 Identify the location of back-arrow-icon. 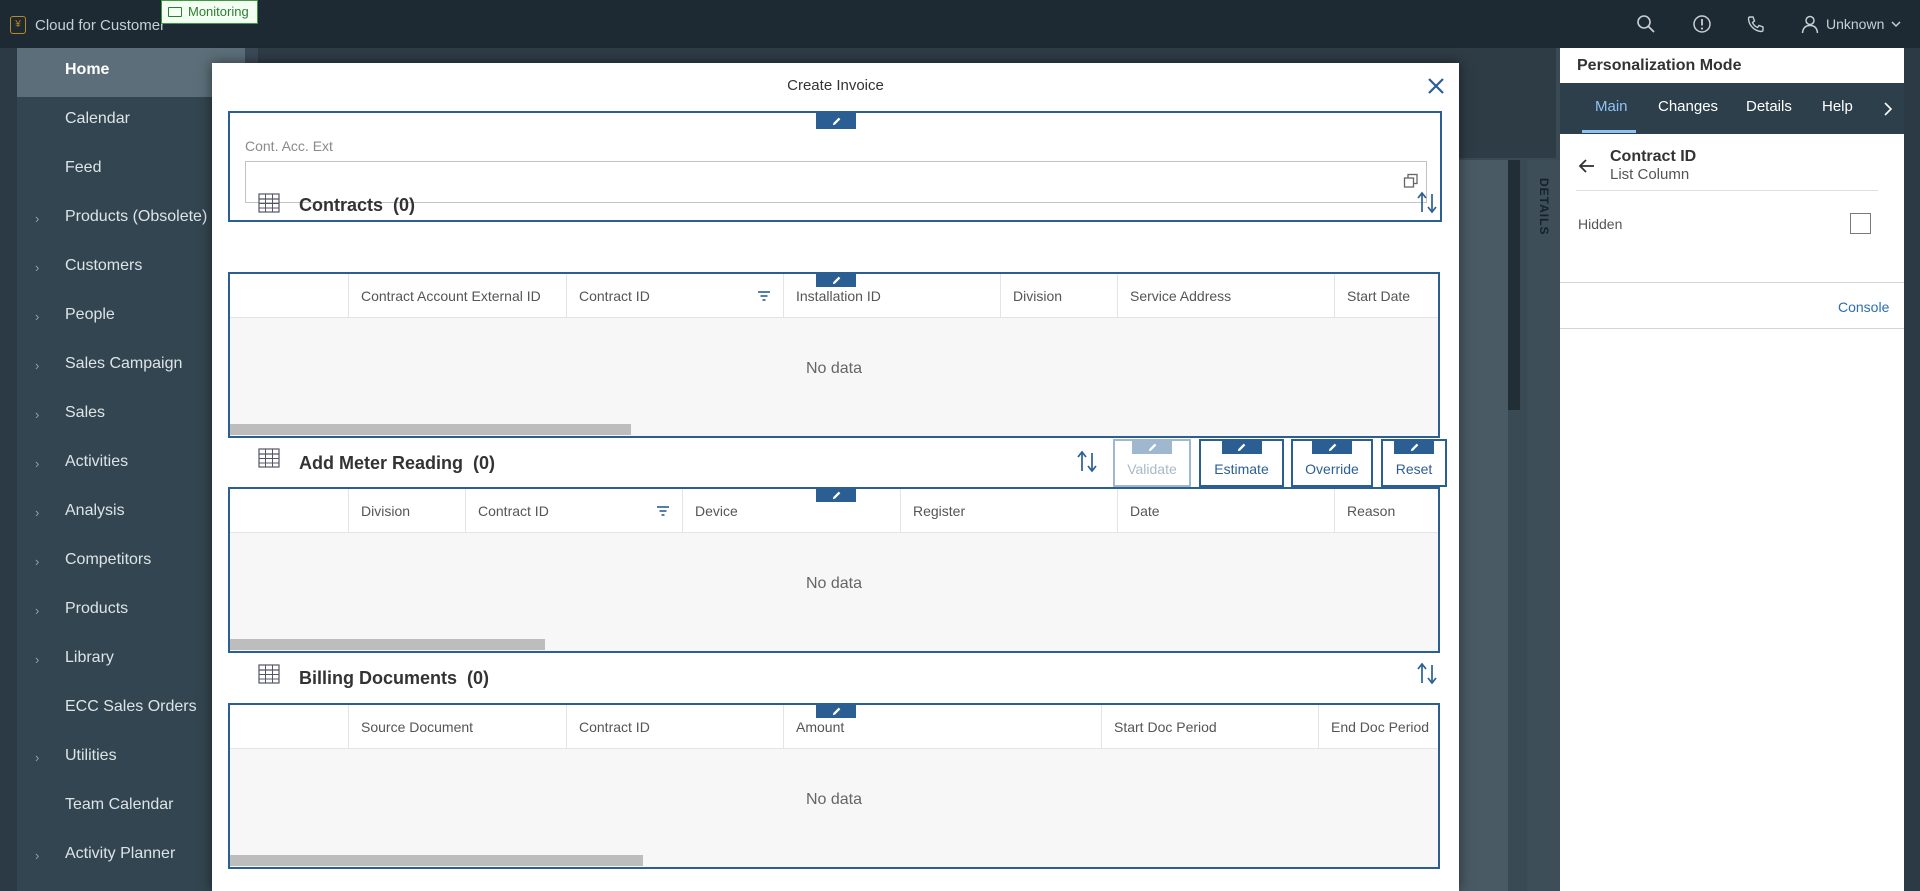
(1587, 166).